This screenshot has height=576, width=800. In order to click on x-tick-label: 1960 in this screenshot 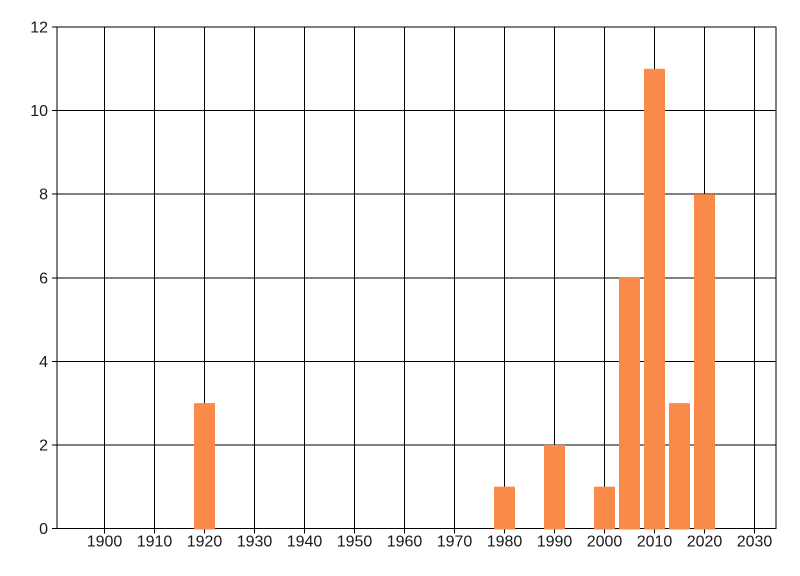, I will do `click(405, 542)`.